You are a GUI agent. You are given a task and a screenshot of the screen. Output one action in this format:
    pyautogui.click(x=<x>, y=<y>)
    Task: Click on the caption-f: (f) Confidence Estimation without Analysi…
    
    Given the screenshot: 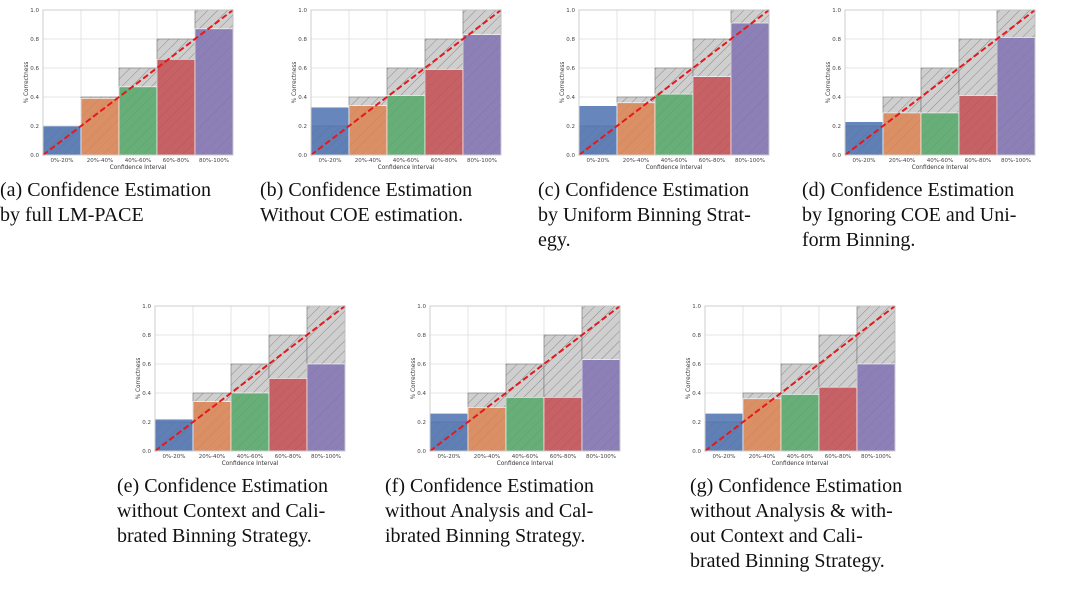 What is the action you would take?
    pyautogui.click(x=516, y=511)
    